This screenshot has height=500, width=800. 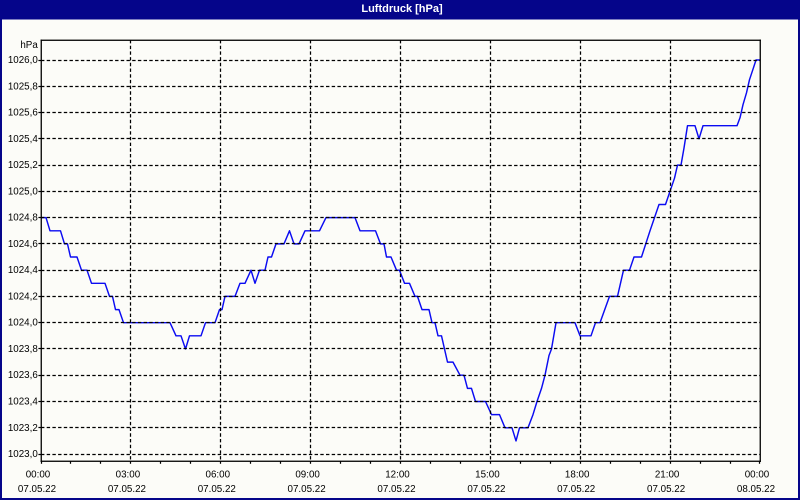 What do you see at coordinates (128, 474) in the screenshot?
I see `svg-text: 03:00` at bounding box center [128, 474].